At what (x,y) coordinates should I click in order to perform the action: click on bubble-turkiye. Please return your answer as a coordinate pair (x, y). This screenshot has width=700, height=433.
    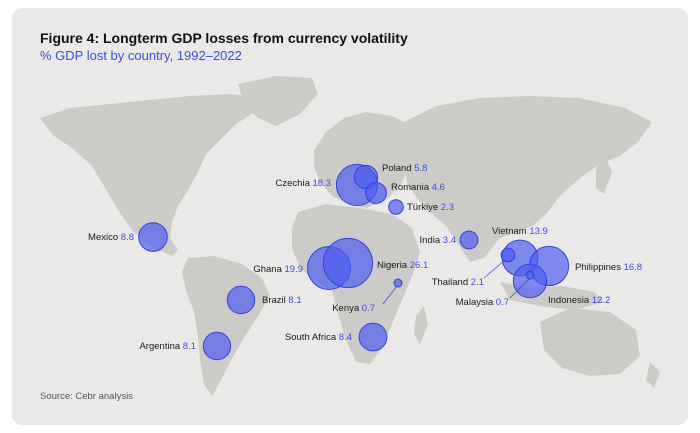
    Looking at the image, I should click on (396, 207).